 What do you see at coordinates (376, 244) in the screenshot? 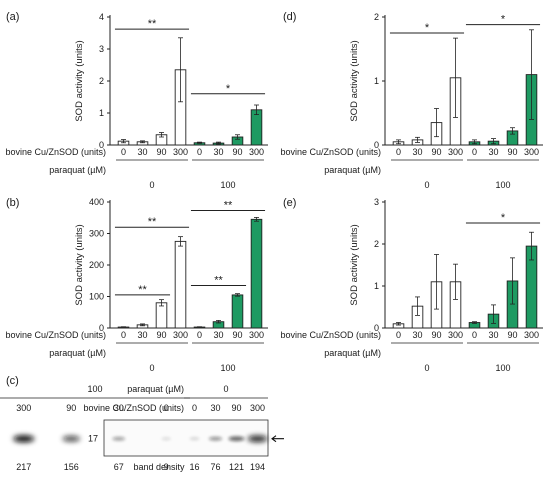
I see `y-tick-label-e: 2` at bounding box center [376, 244].